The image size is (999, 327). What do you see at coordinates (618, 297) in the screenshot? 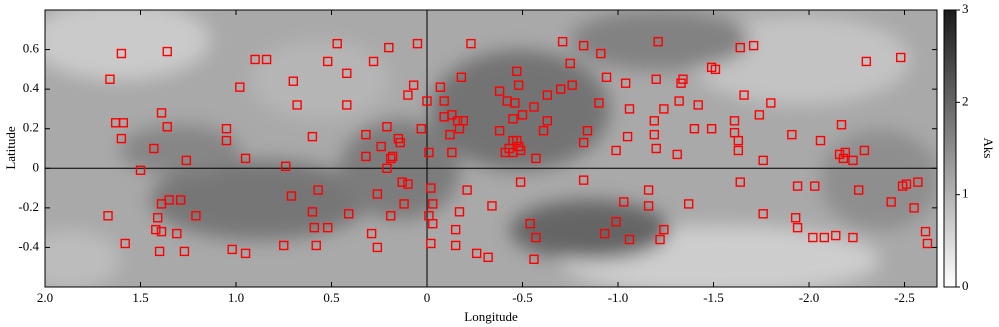
I see `x-tick-label: -1.0` at bounding box center [618, 297].